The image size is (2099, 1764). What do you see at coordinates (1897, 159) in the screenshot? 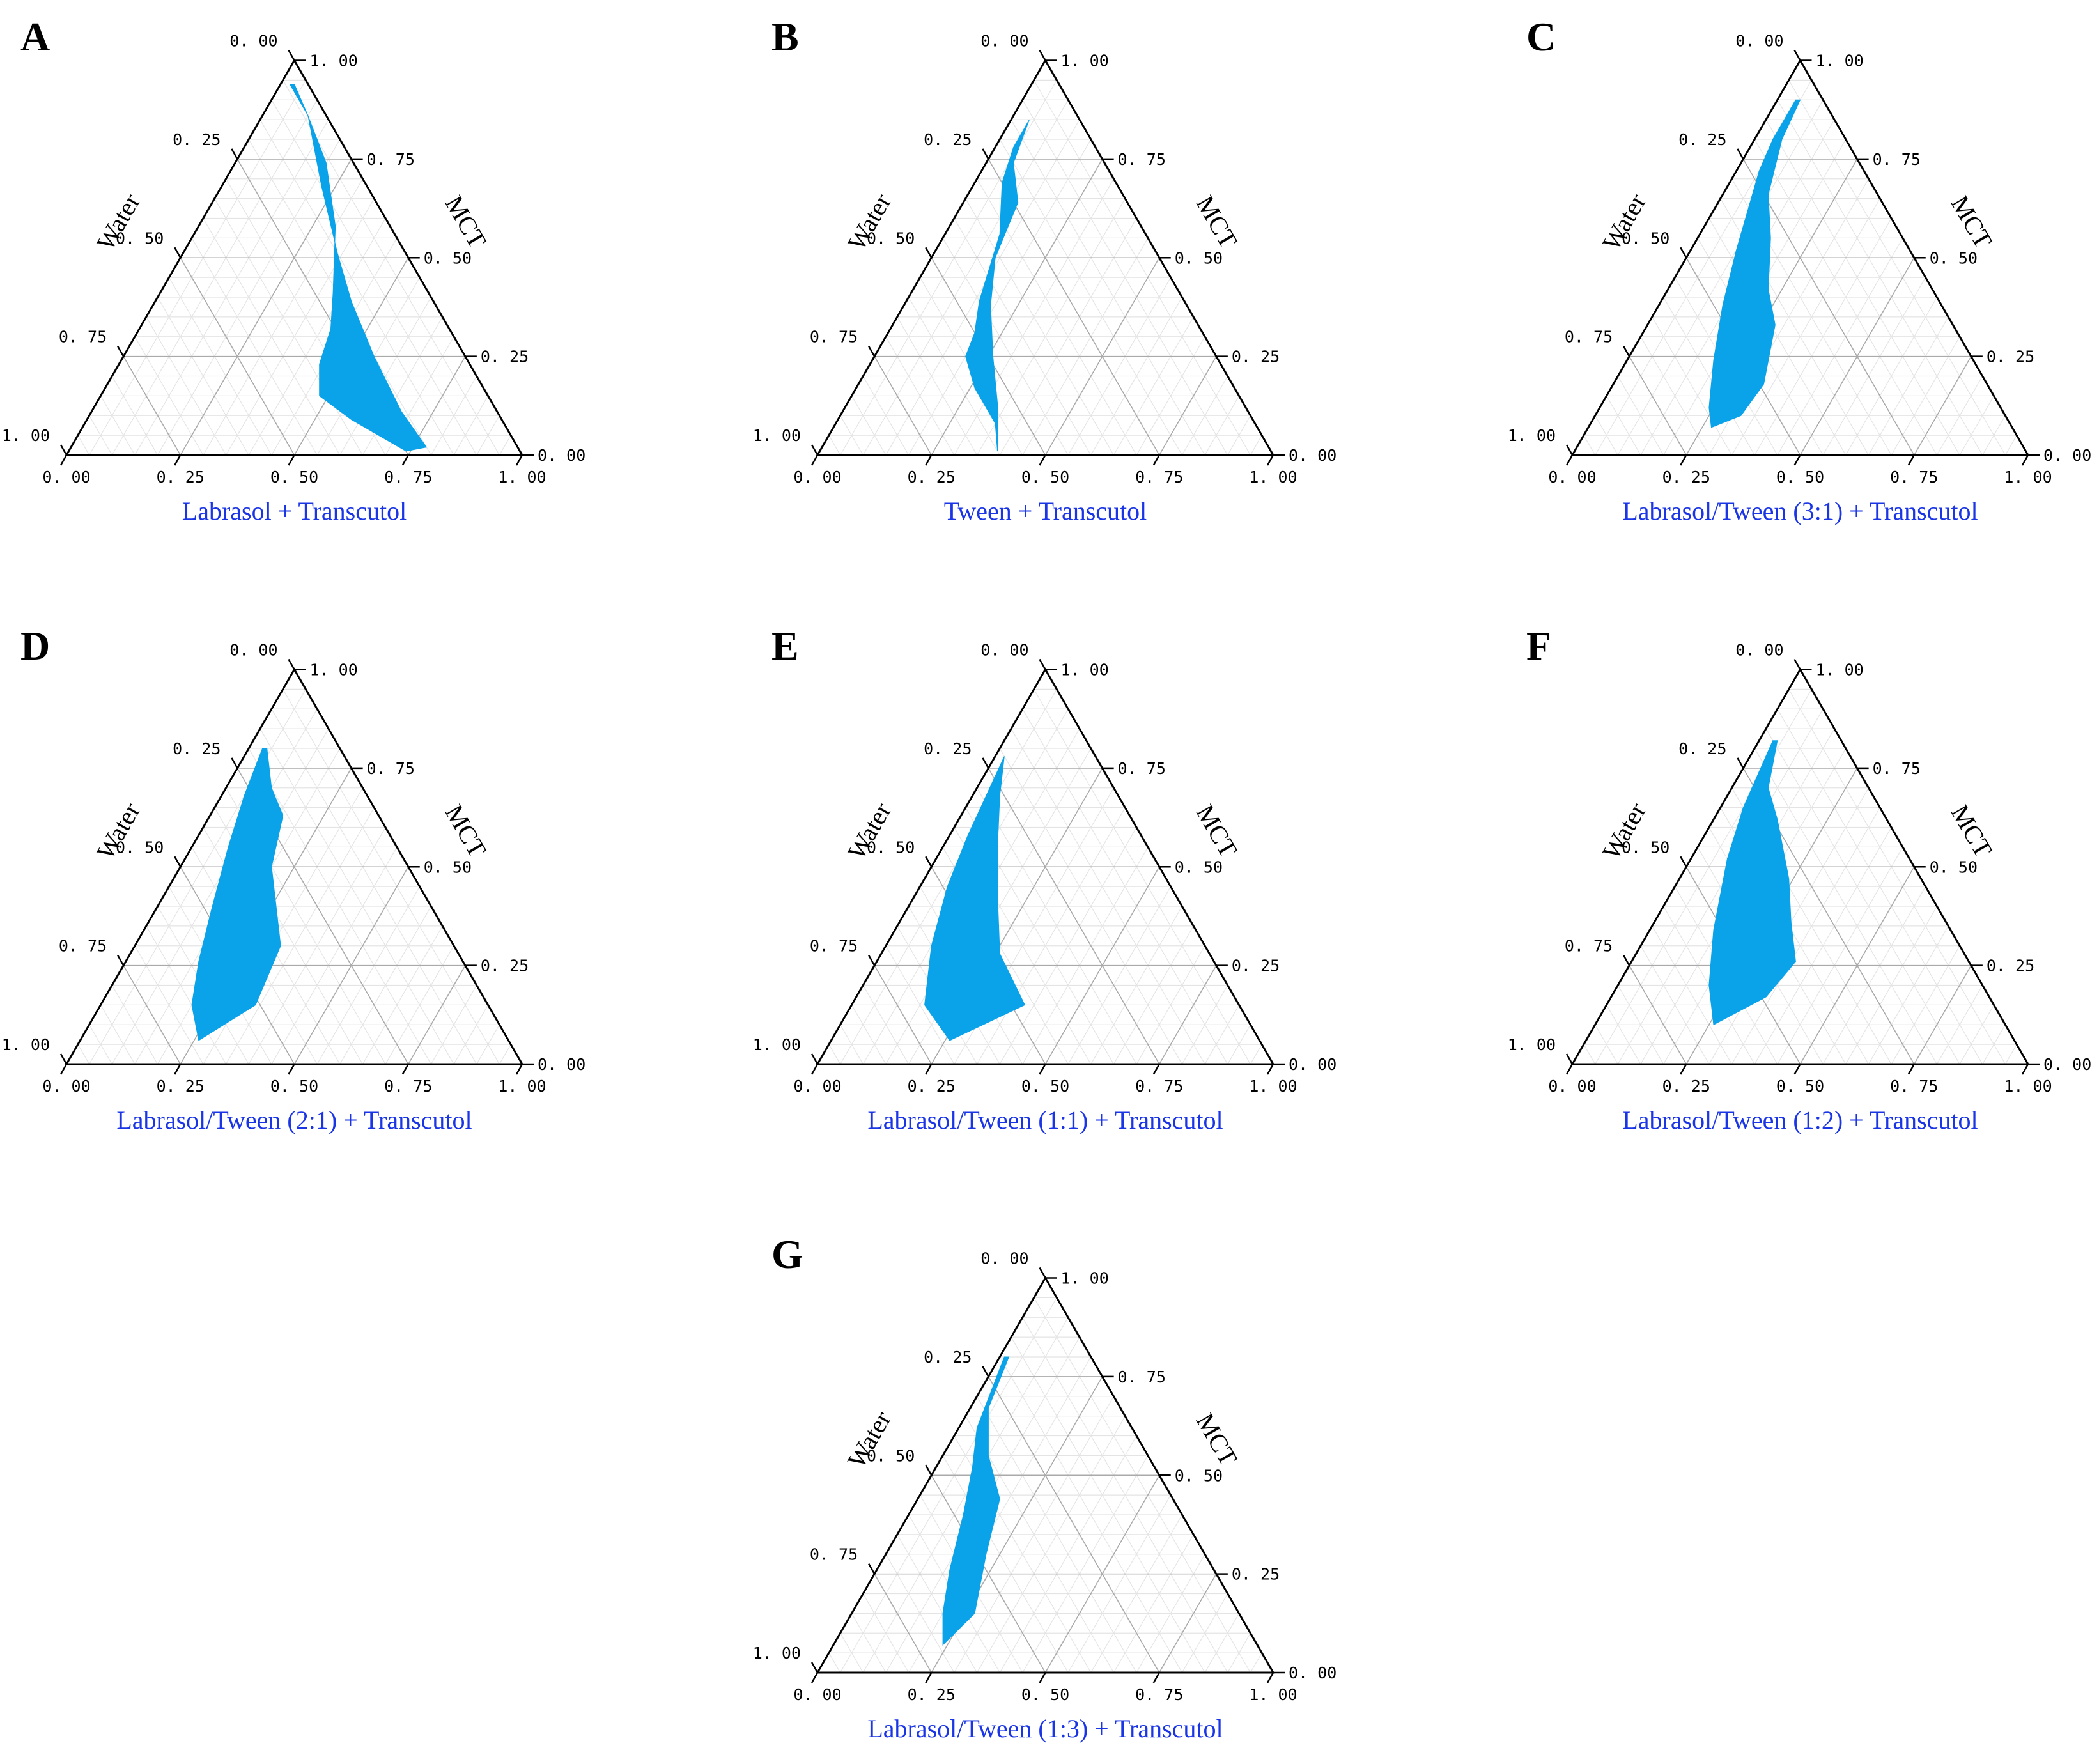
I see `right-tick-label: 0. 75` at bounding box center [1897, 159].